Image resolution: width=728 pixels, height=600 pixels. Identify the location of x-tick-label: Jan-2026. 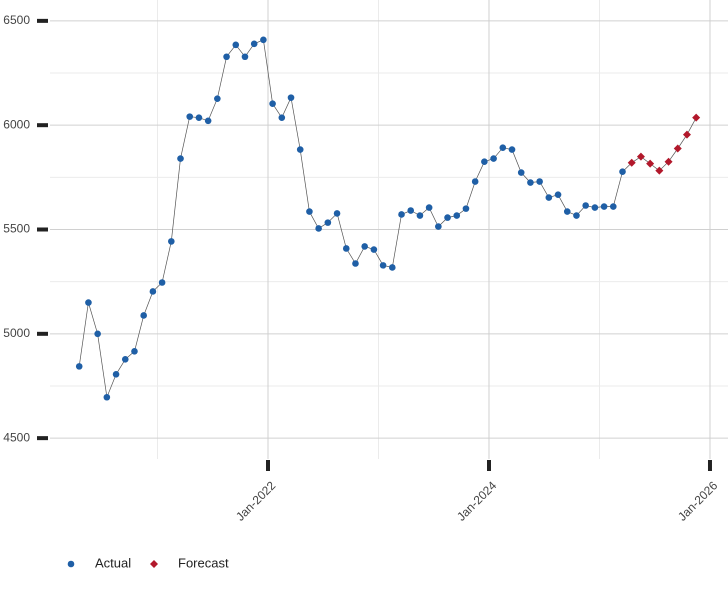
(698, 501).